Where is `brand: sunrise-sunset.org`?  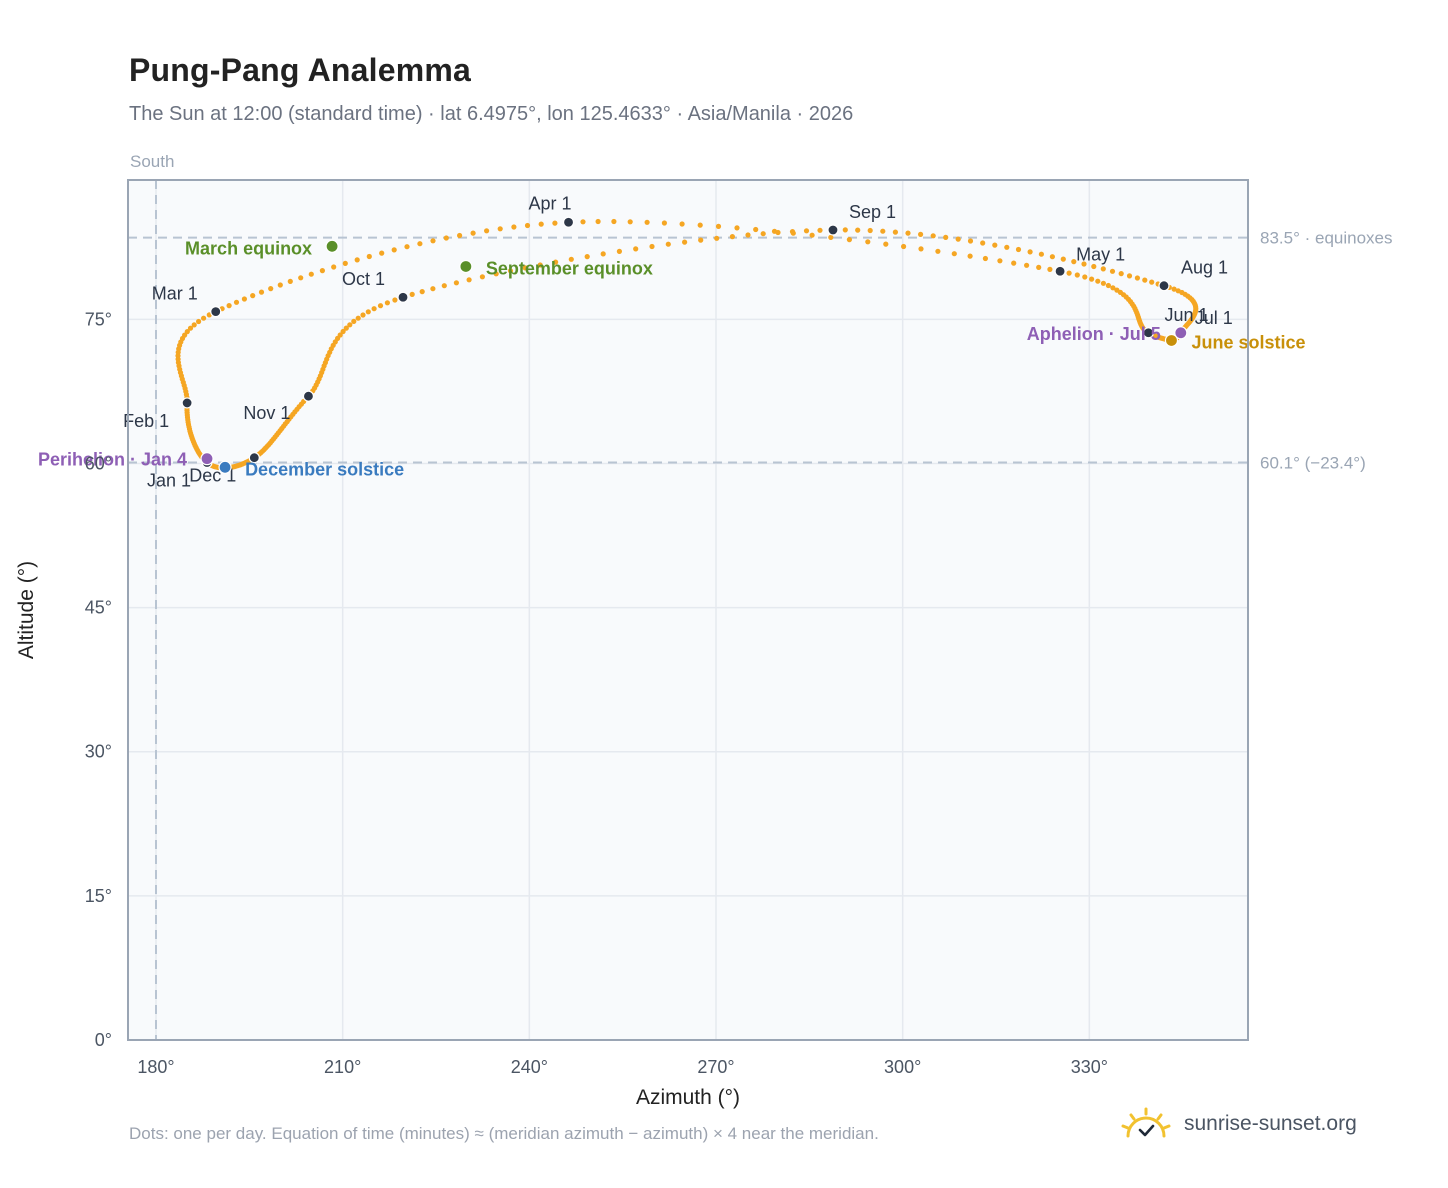 brand: sunrise-sunset.org is located at coordinates (1238, 1124).